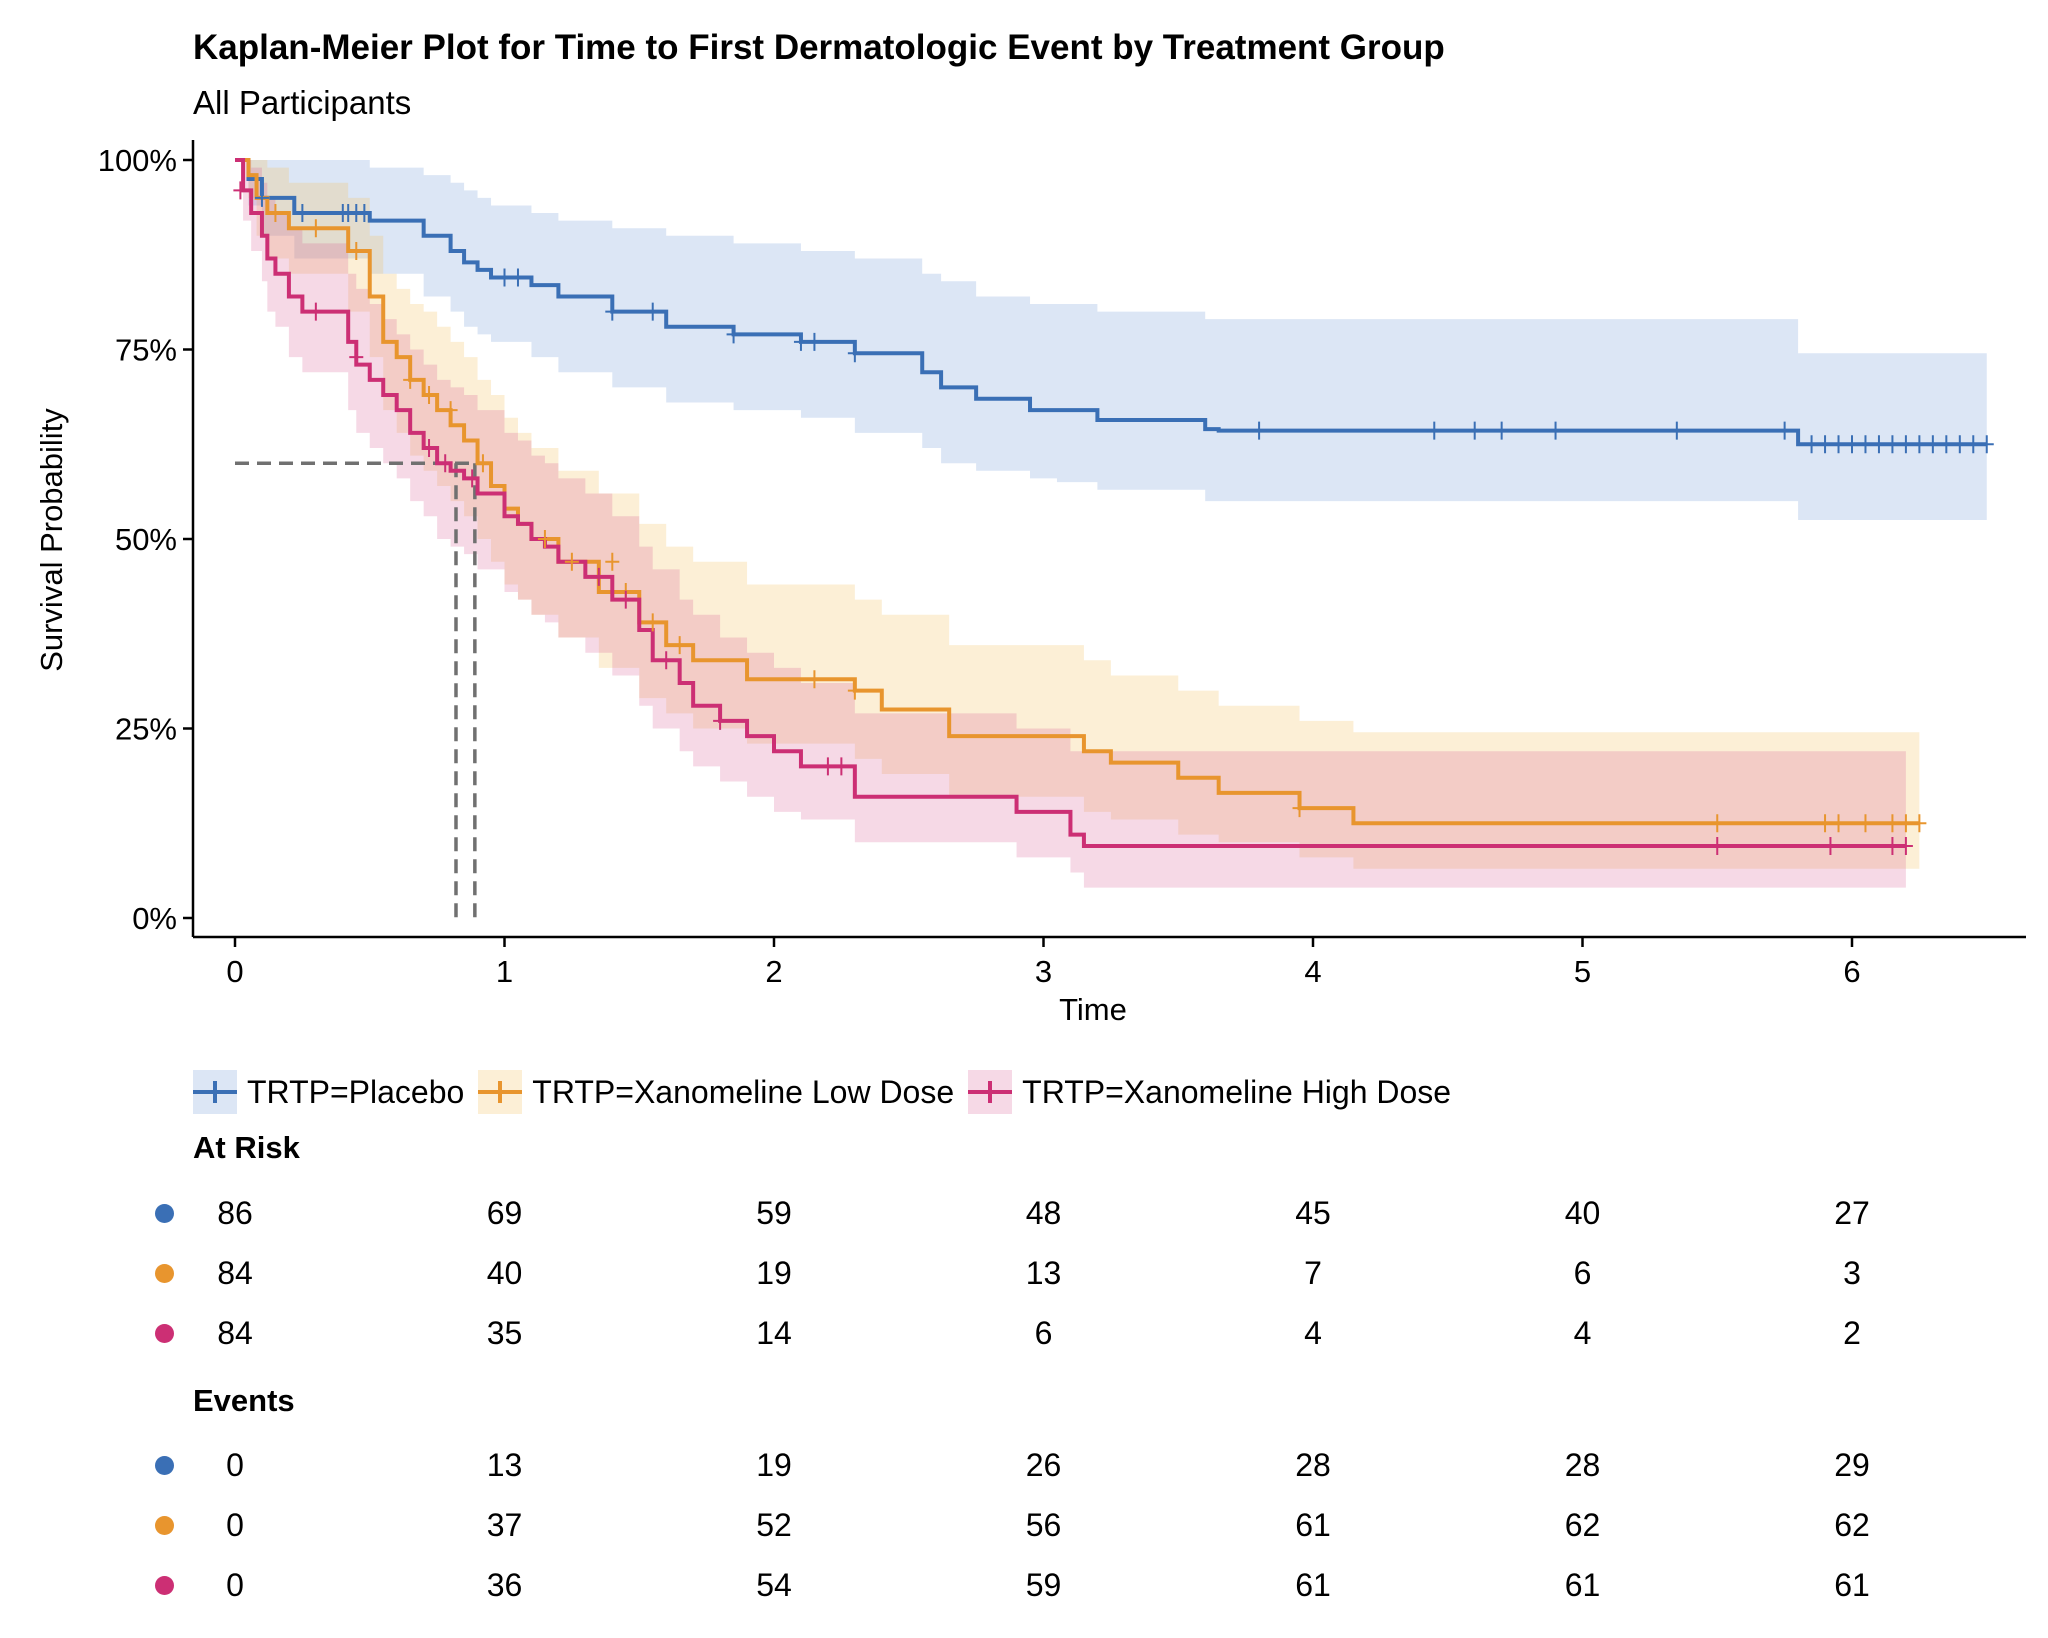  I want to click on legend-item-high-dose: TRTP=Xanomeline High Dose, so click(1209, 1092).